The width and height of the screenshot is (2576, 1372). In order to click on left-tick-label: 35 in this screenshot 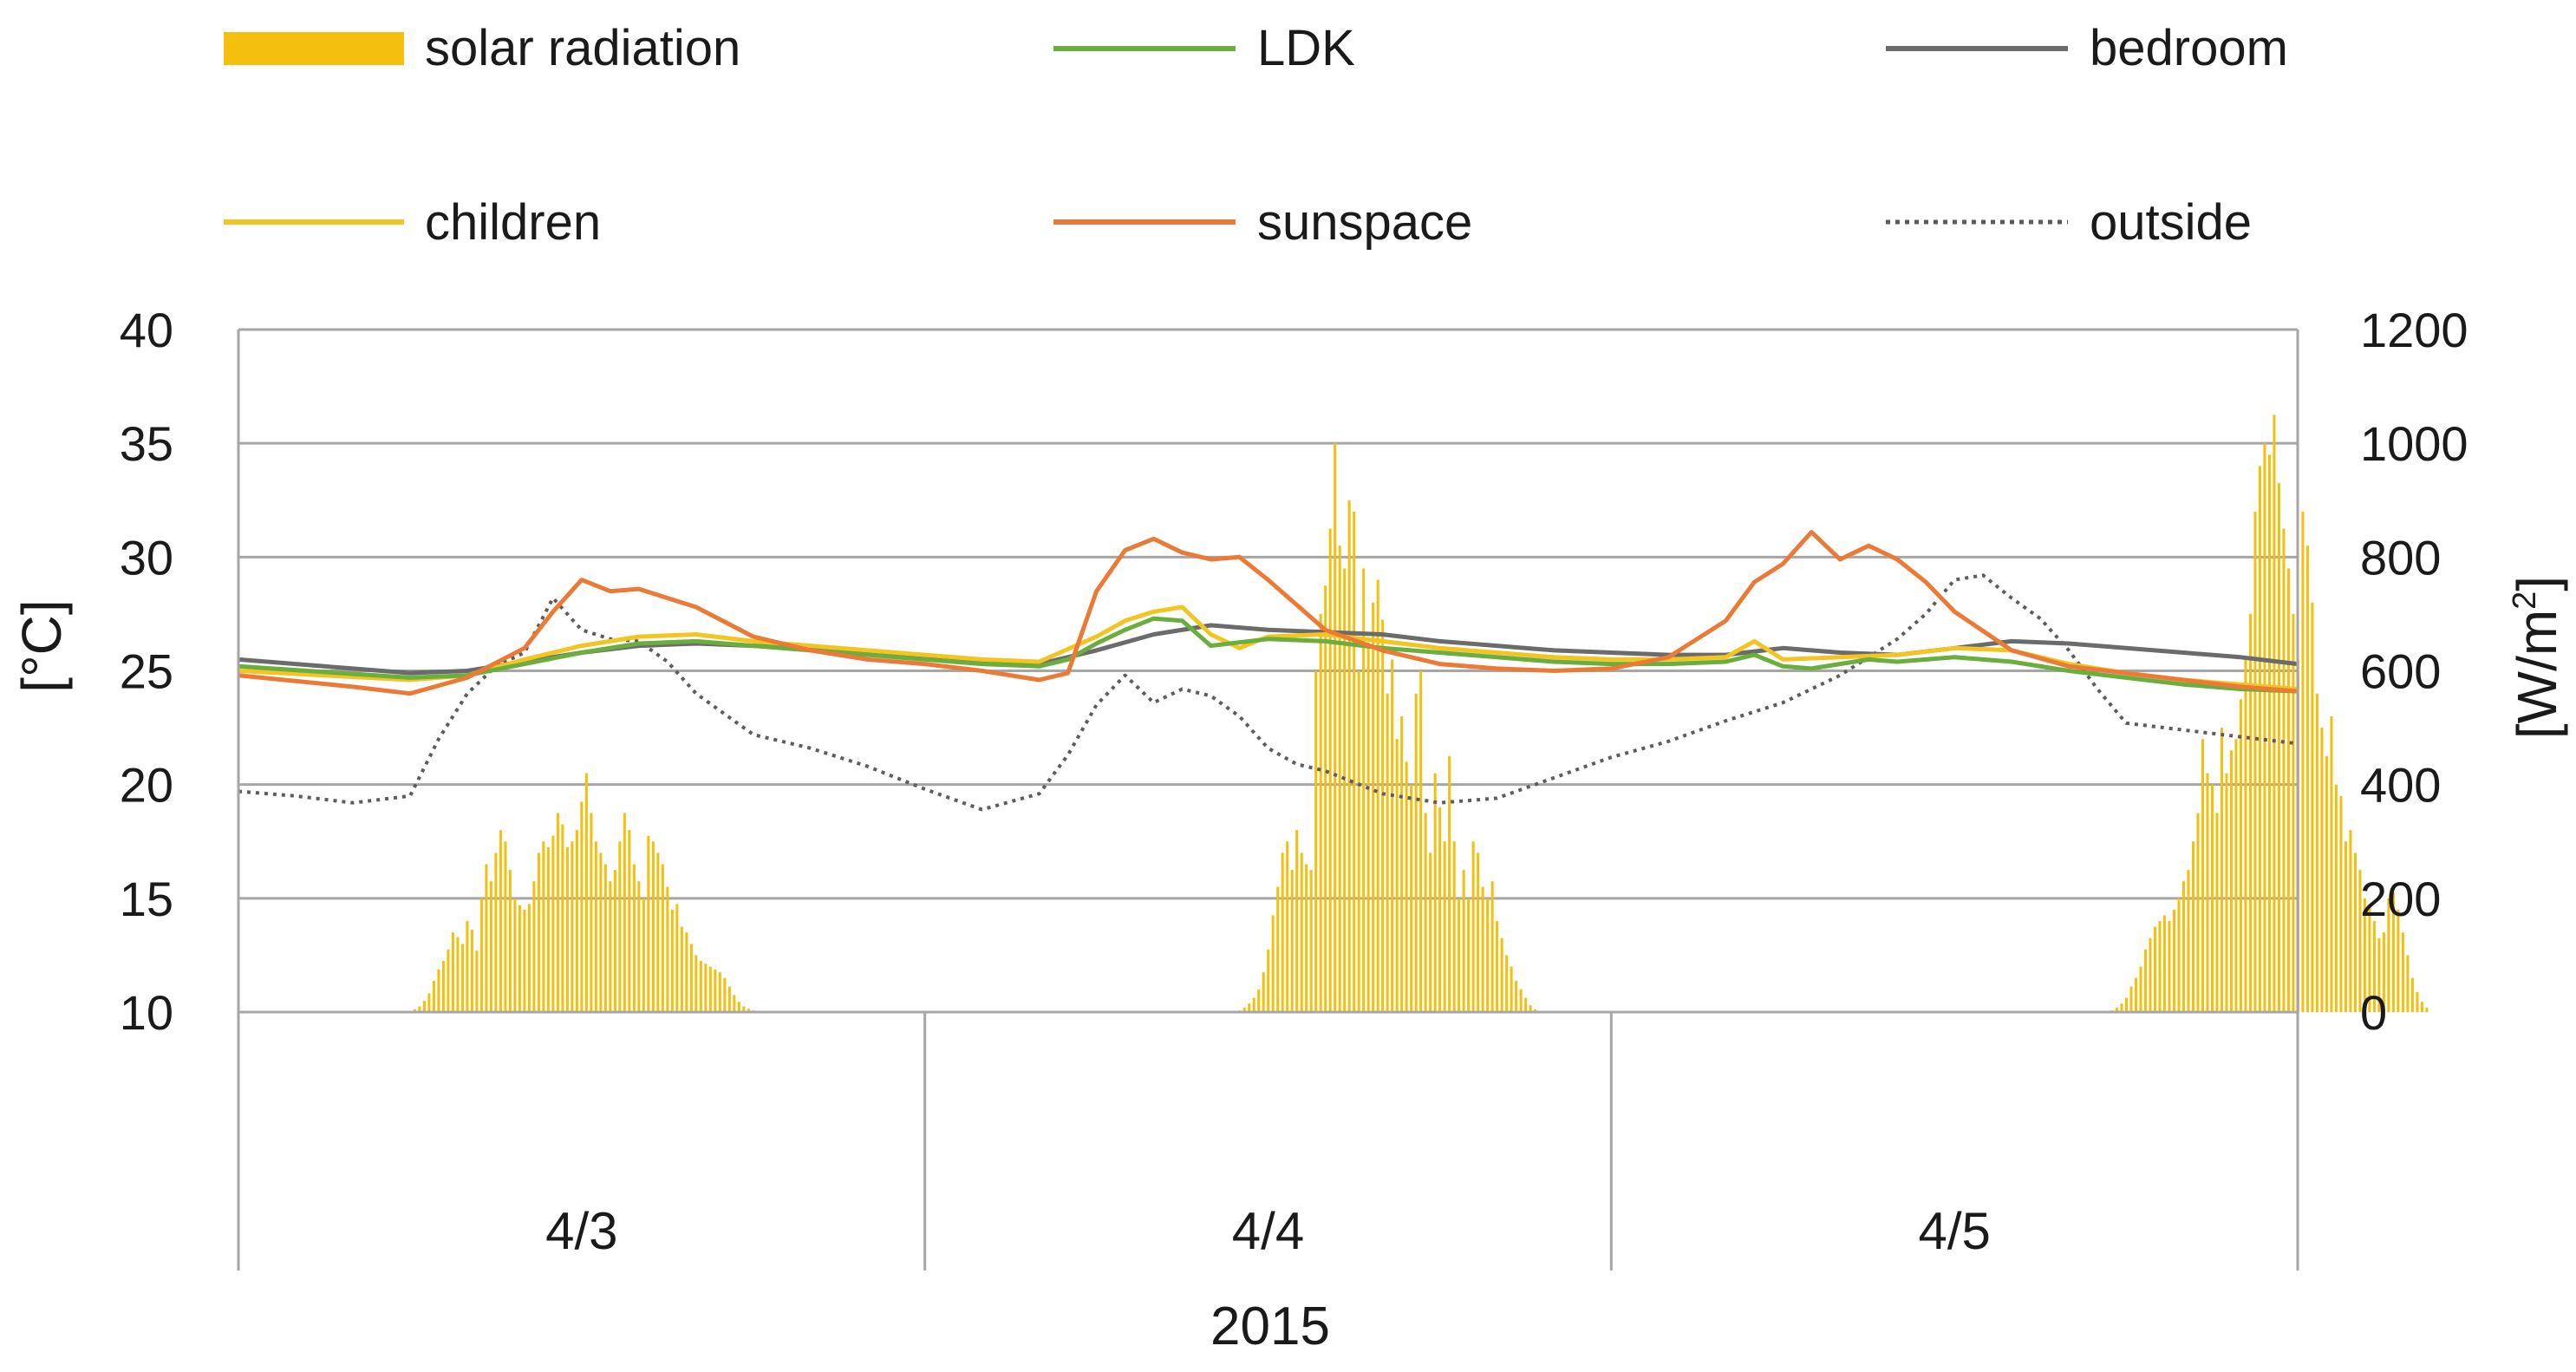, I will do `click(146, 444)`.